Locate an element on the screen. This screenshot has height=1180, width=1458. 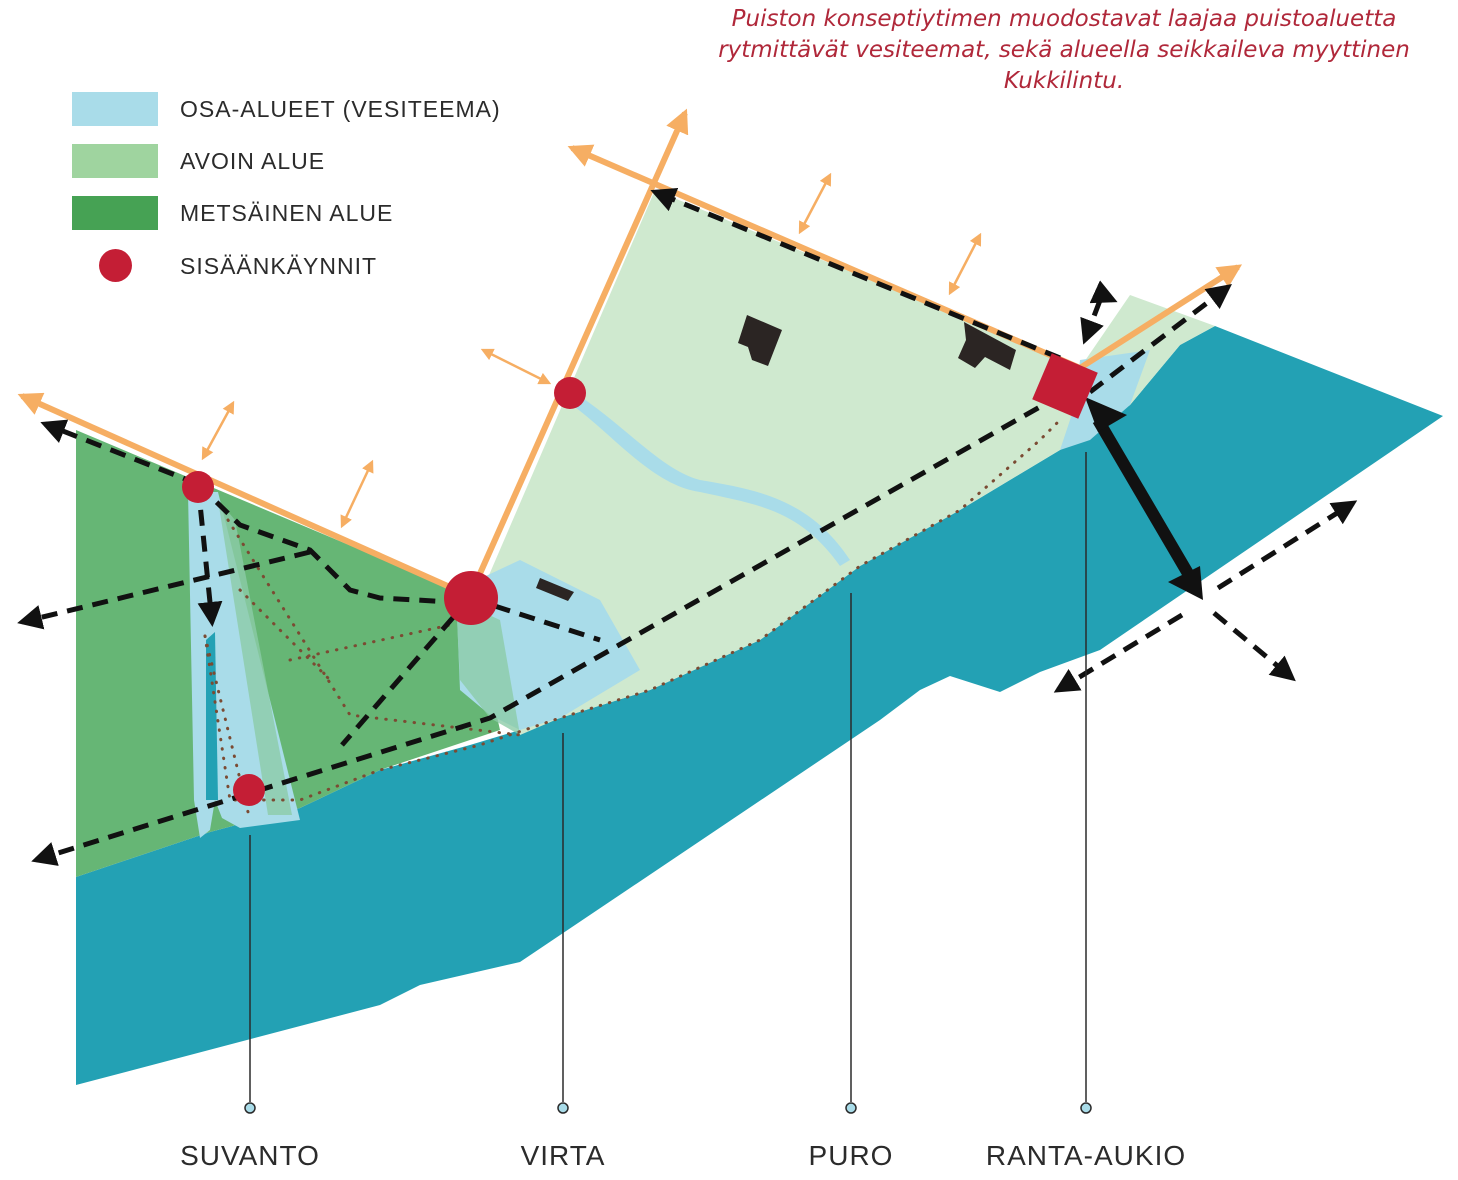
main-entrance-marker is located at coordinates (471, 598).